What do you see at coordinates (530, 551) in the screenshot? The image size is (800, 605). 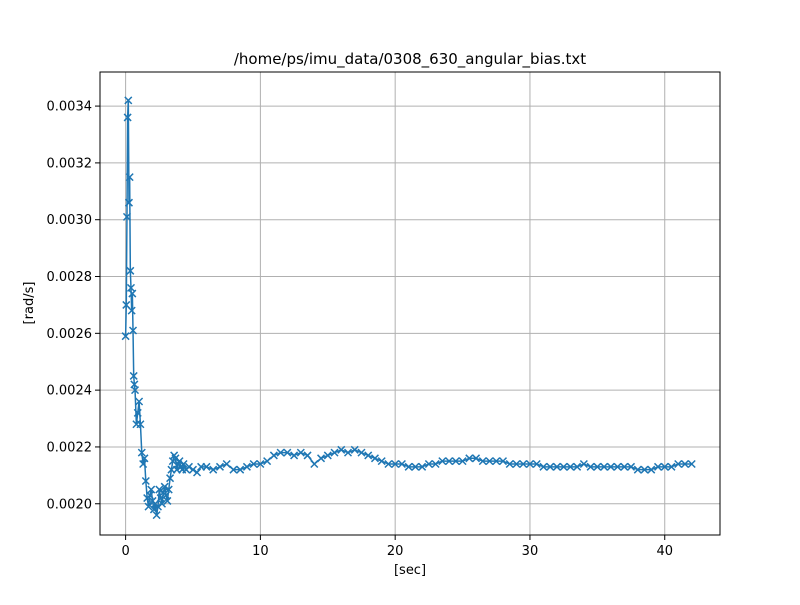 I see `x-tick-label: 30` at bounding box center [530, 551].